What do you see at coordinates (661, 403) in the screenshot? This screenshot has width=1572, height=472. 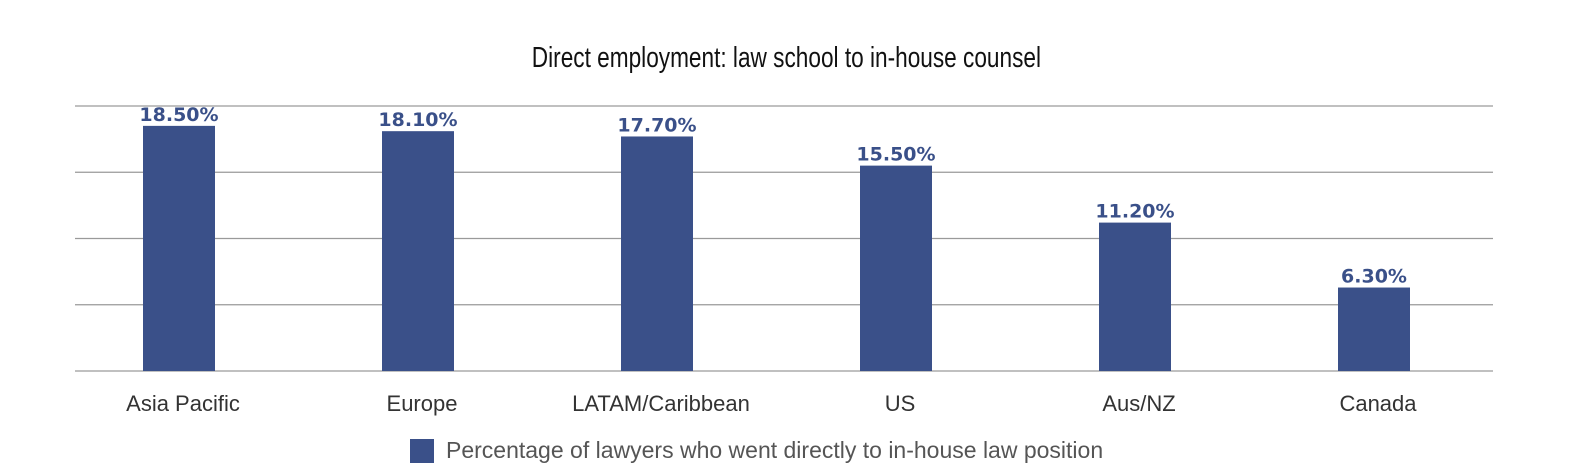 I see `x-tick-label: LATAM/Caribbean` at bounding box center [661, 403].